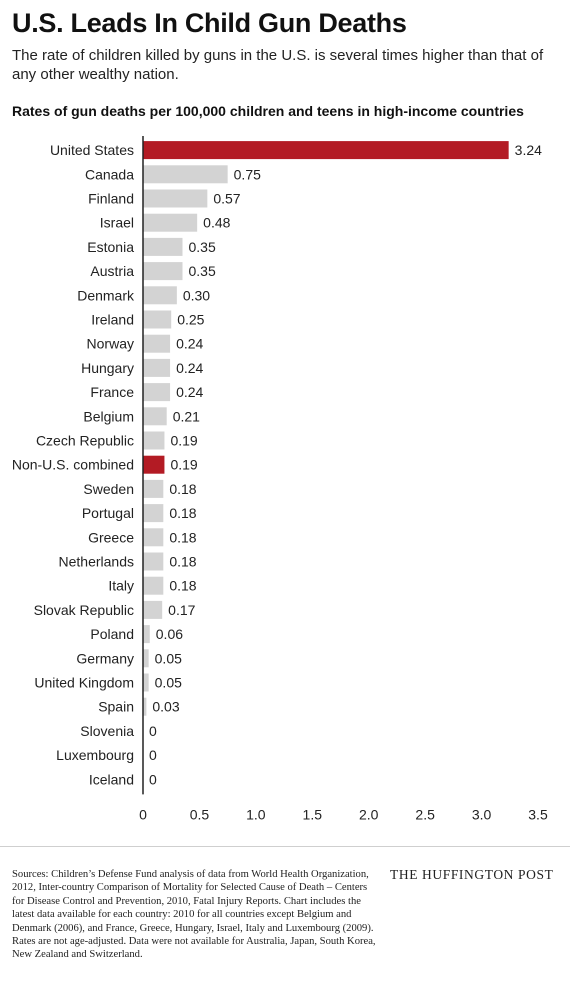 This screenshot has width=570, height=1001. I want to click on category-label-united-kingdom: United Kingdom, so click(84, 683).